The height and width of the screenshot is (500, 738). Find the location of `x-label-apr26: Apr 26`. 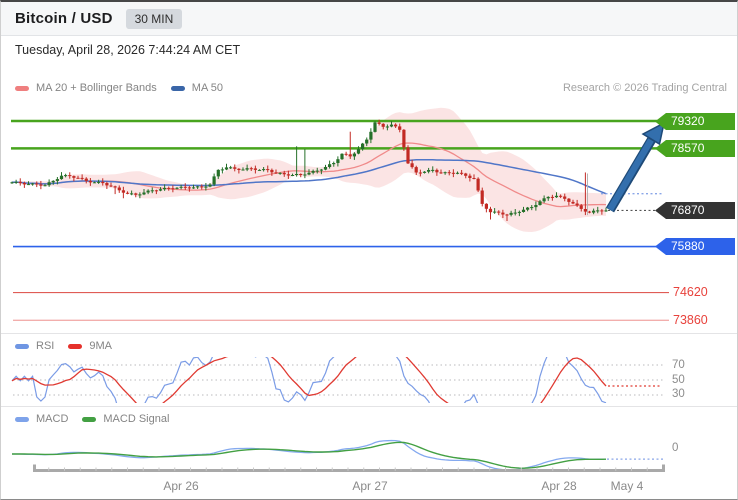

x-label-apr26: Apr 26 is located at coordinates (181, 486).